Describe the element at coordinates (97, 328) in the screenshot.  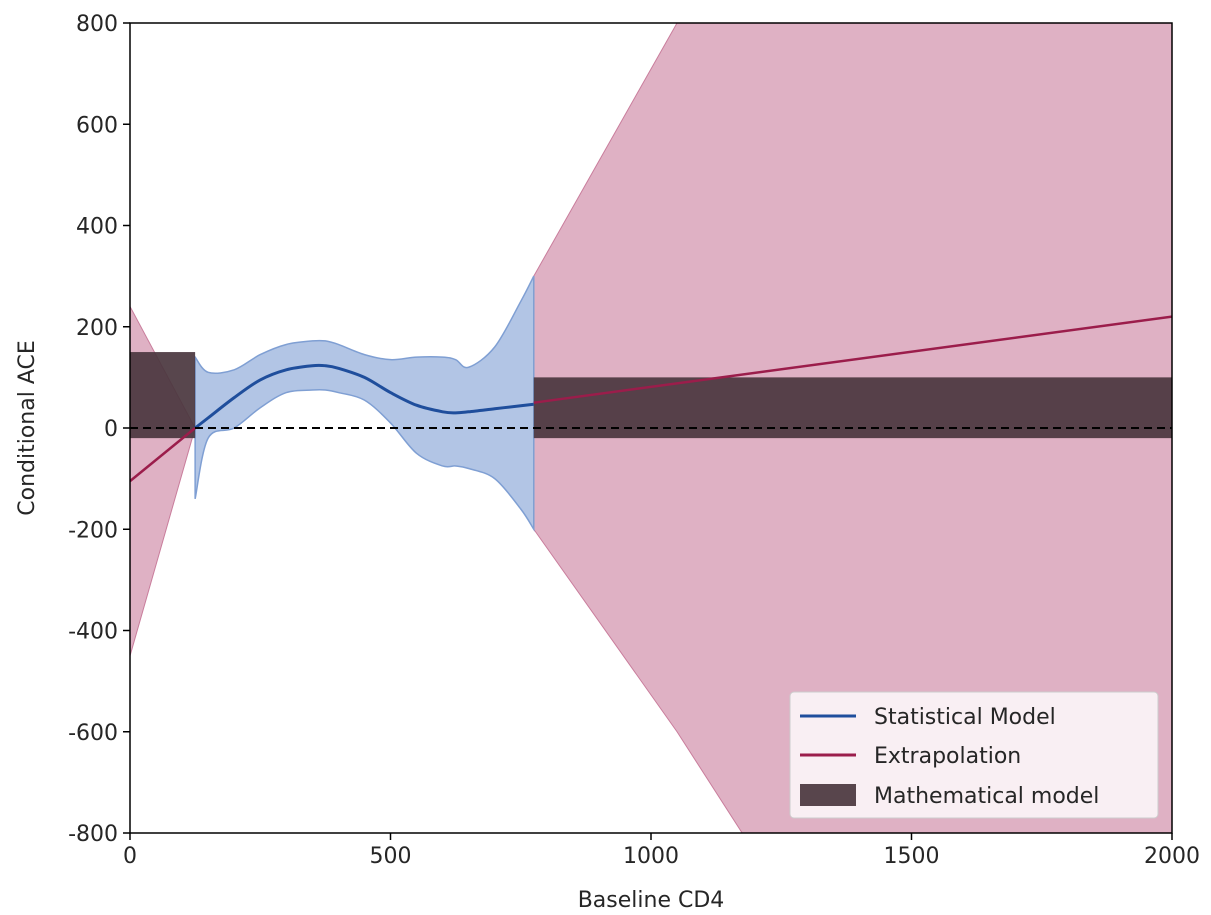
I see `y-tick-label: 200` at that location.